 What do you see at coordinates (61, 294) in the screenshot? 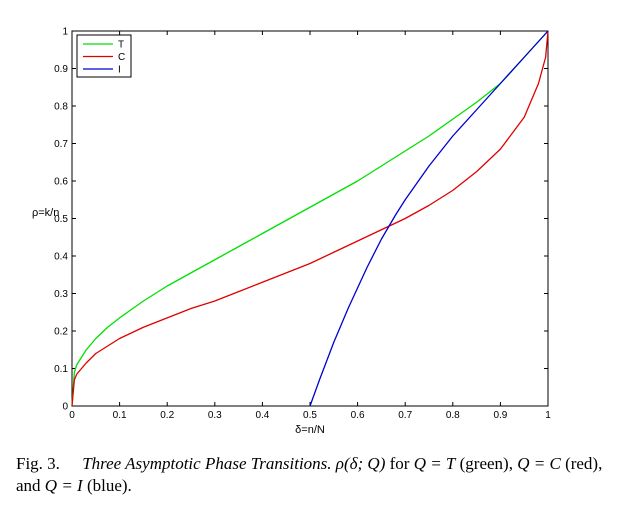
I see `y-tick-label: 0.3` at bounding box center [61, 294].